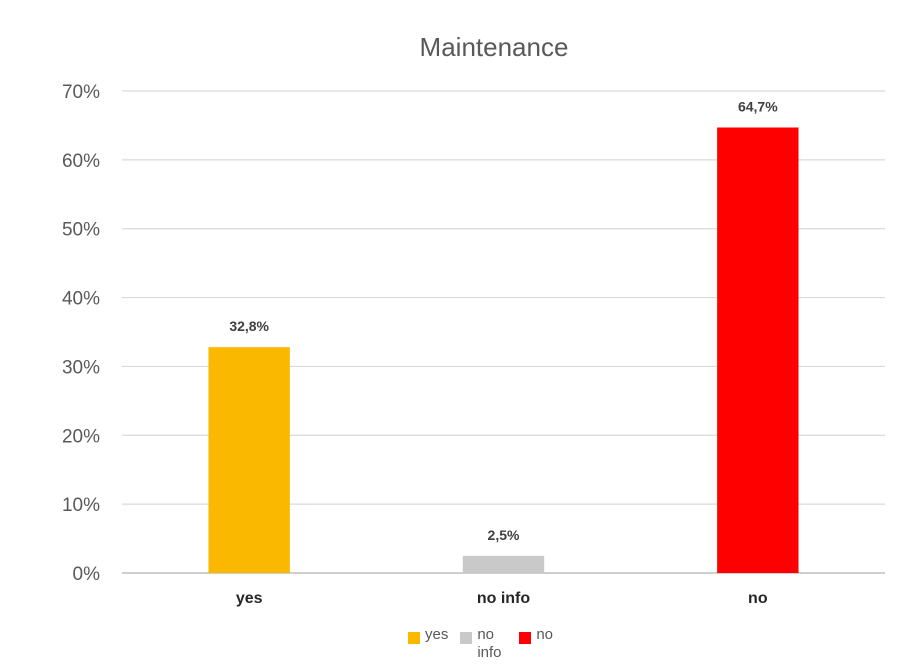 This screenshot has width=900, height=664. I want to click on legend-swatch-yes, so click(414, 638).